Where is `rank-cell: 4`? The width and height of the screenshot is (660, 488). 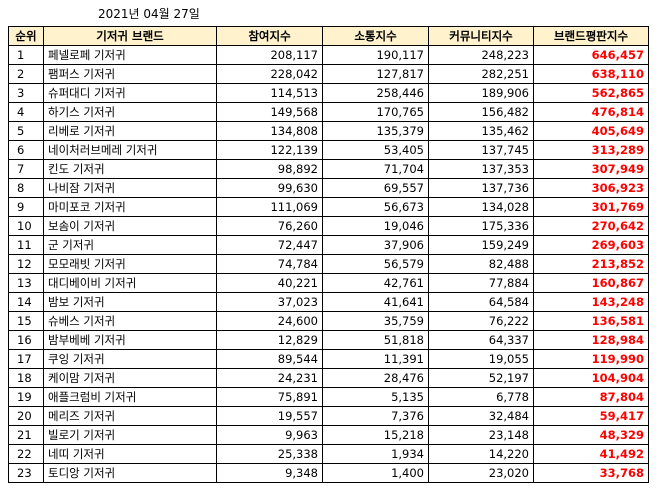
rank-cell: 4 is located at coordinates (26, 112).